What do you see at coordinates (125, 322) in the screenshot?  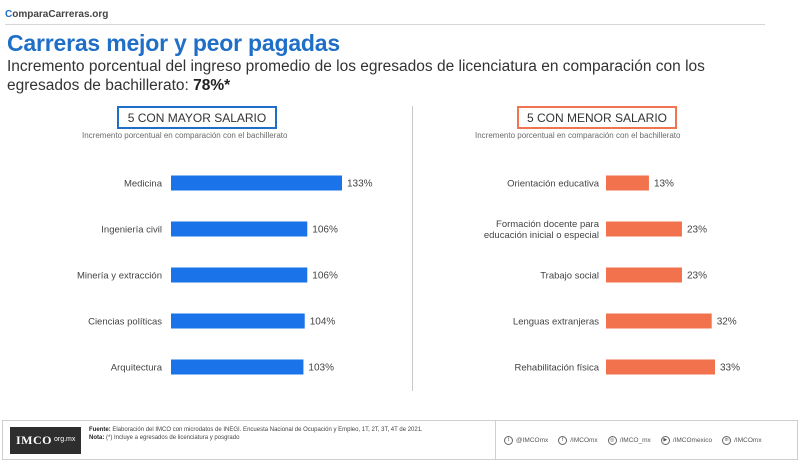 I see `category-label-high: Ciencias políticas` at bounding box center [125, 322].